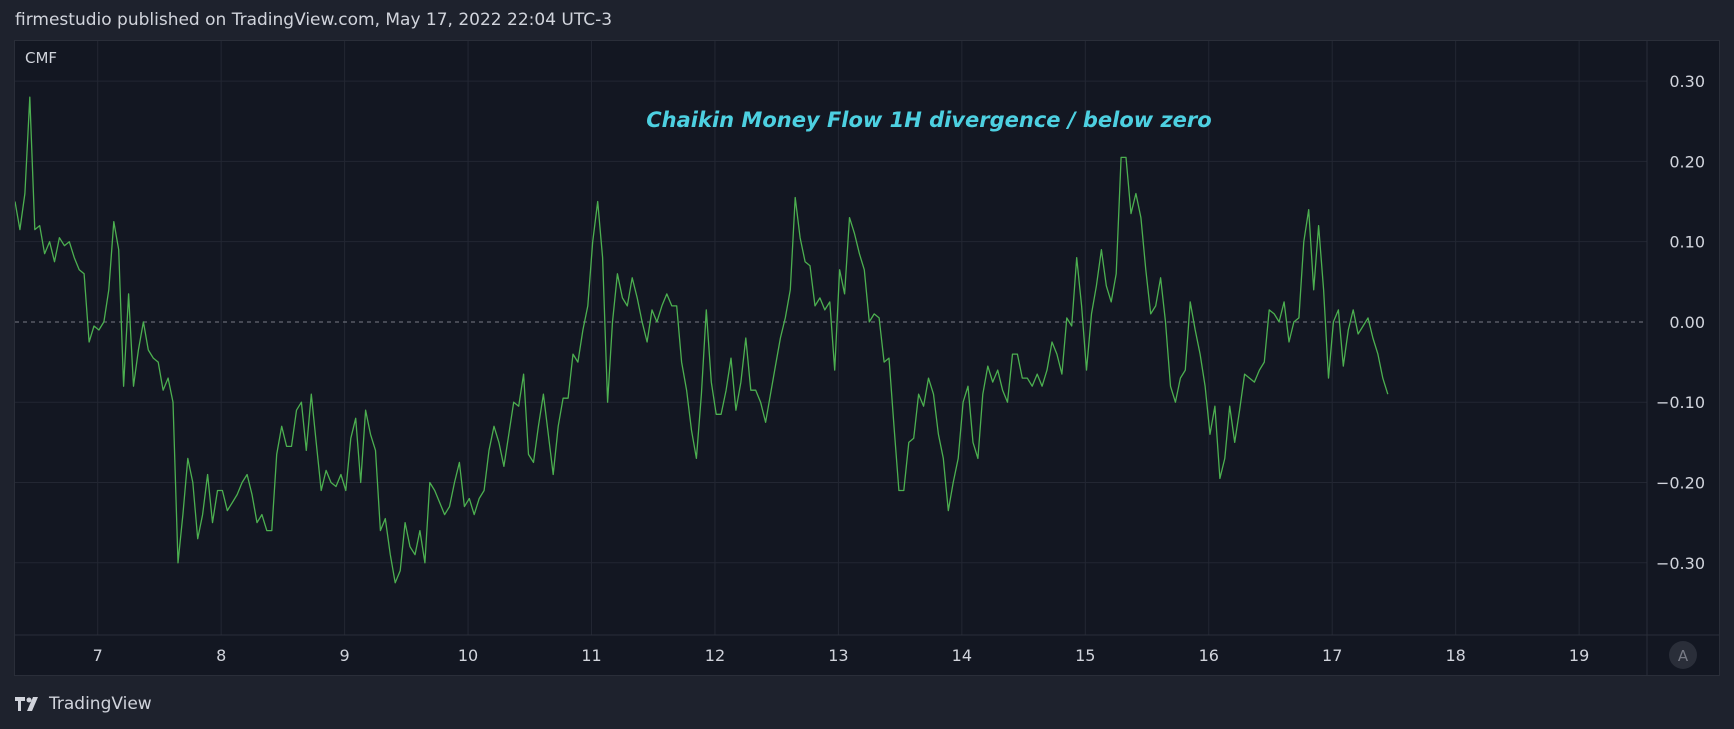 This screenshot has width=1734, height=729. Describe the element at coordinates (1687, 161) in the screenshot. I see `y-tick-label: 0.20` at that location.